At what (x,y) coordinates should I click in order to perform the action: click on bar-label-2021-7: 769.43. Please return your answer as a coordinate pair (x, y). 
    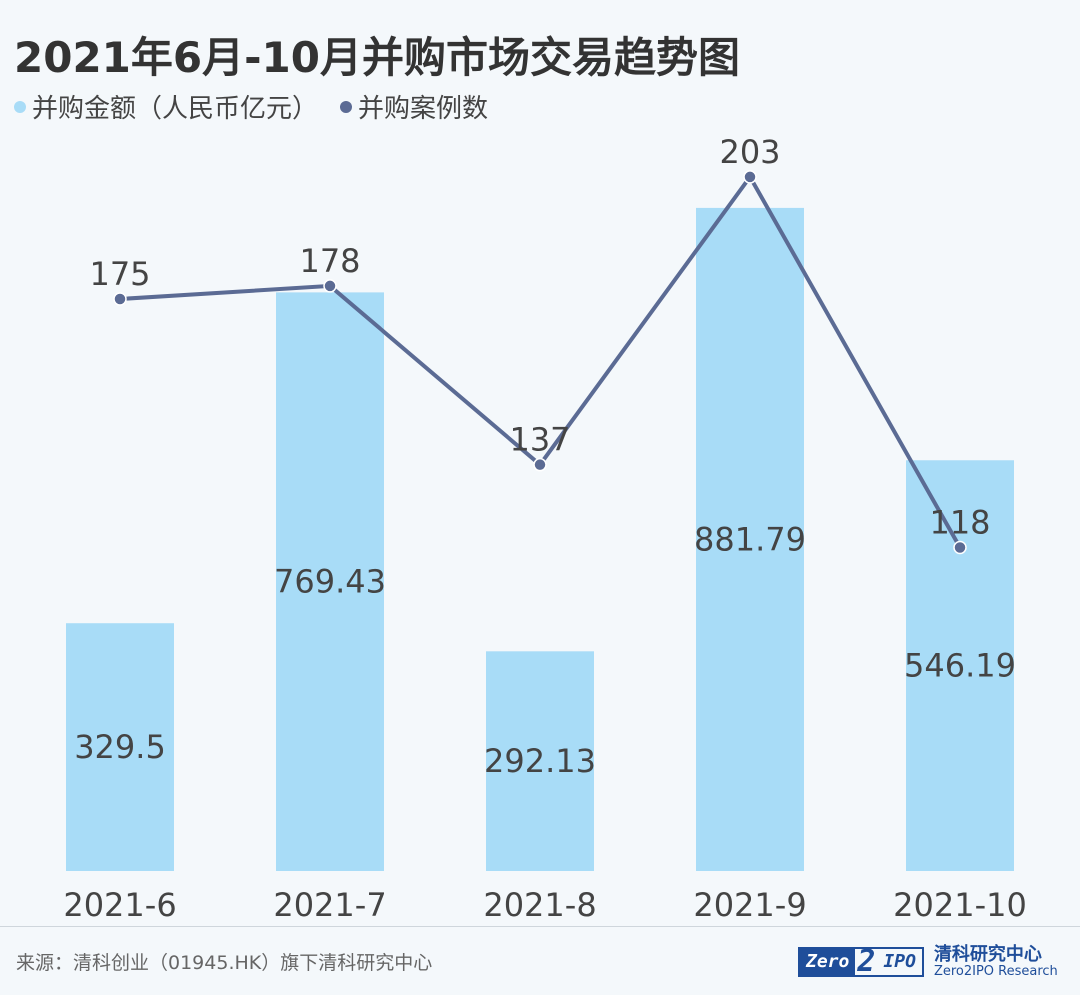
    Looking at the image, I should click on (330, 582).